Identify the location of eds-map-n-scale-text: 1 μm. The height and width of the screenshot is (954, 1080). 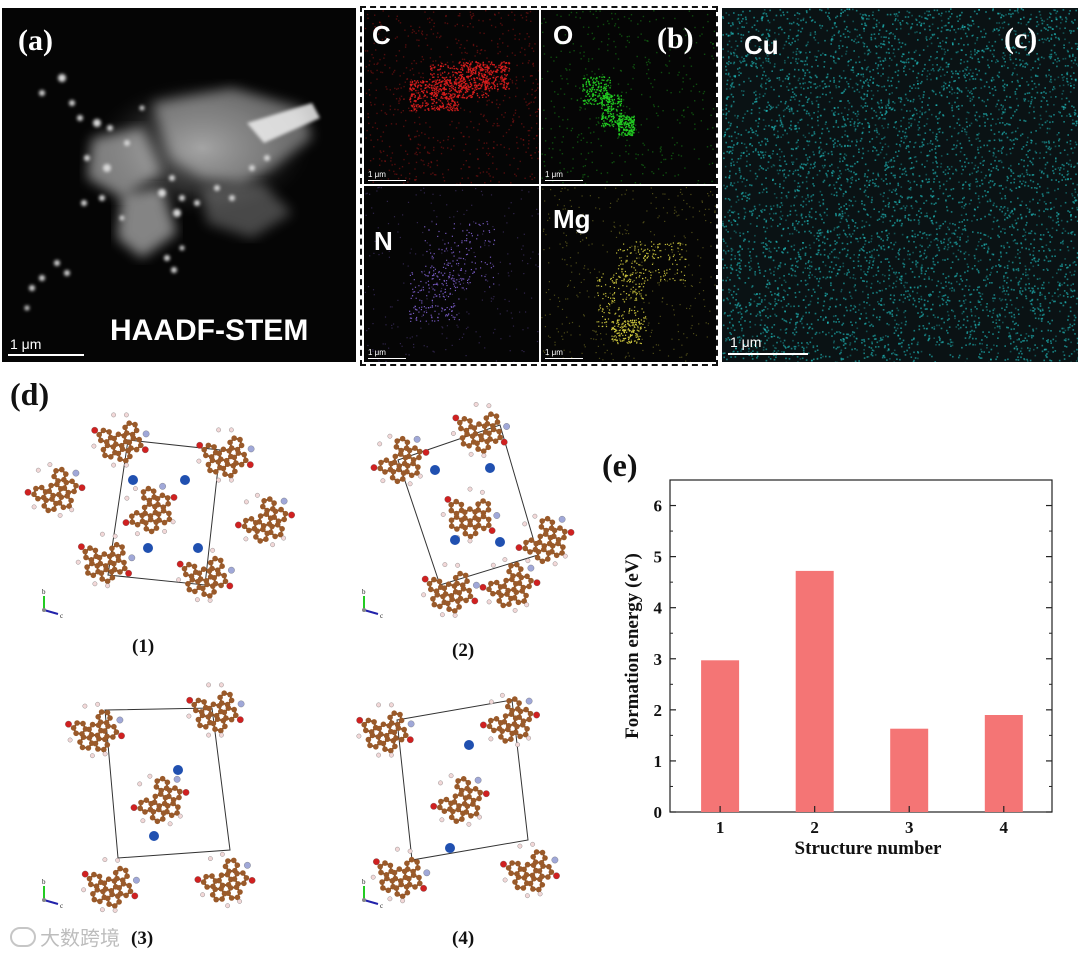
(377, 352).